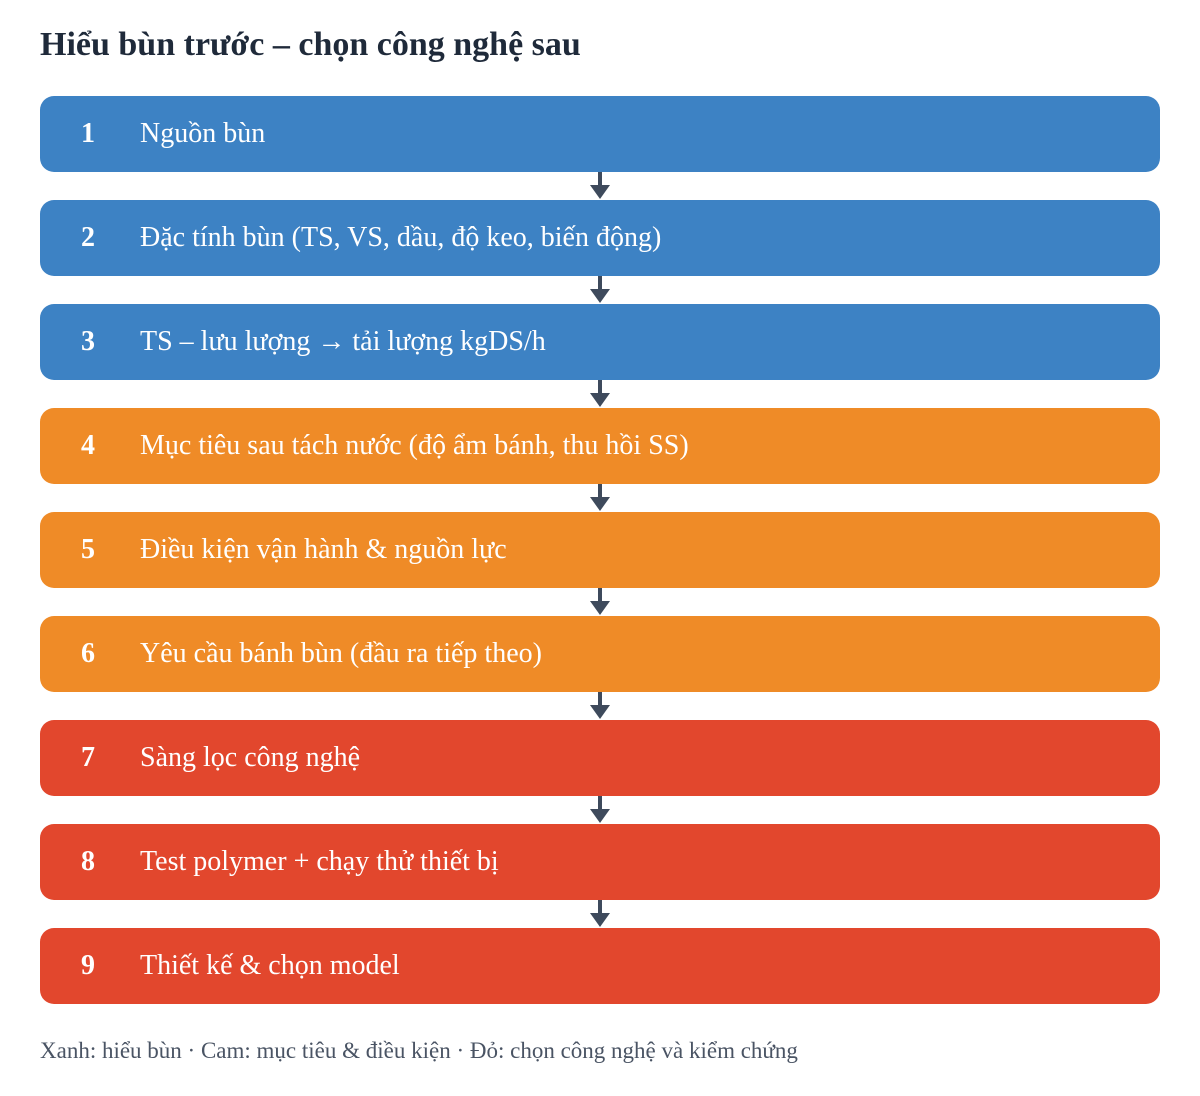  What do you see at coordinates (88, 133) in the screenshot?
I see `step-number: 1` at bounding box center [88, 133].